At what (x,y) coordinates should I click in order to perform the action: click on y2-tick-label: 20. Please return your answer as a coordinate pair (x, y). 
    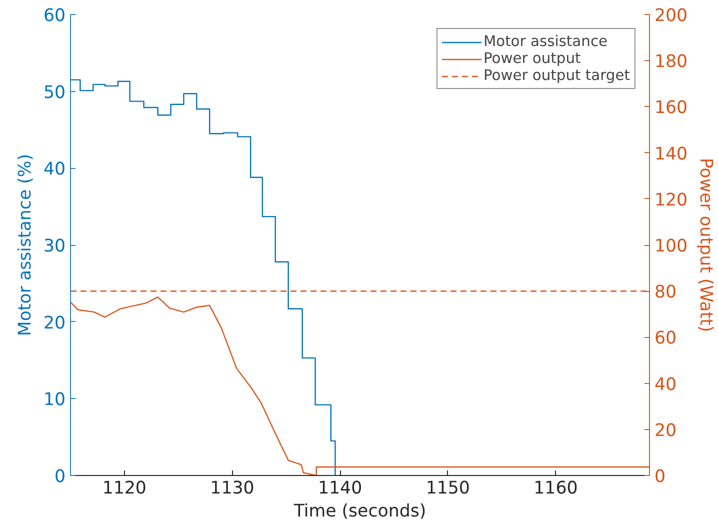
    Looking at the image, I should click on (665, 430).